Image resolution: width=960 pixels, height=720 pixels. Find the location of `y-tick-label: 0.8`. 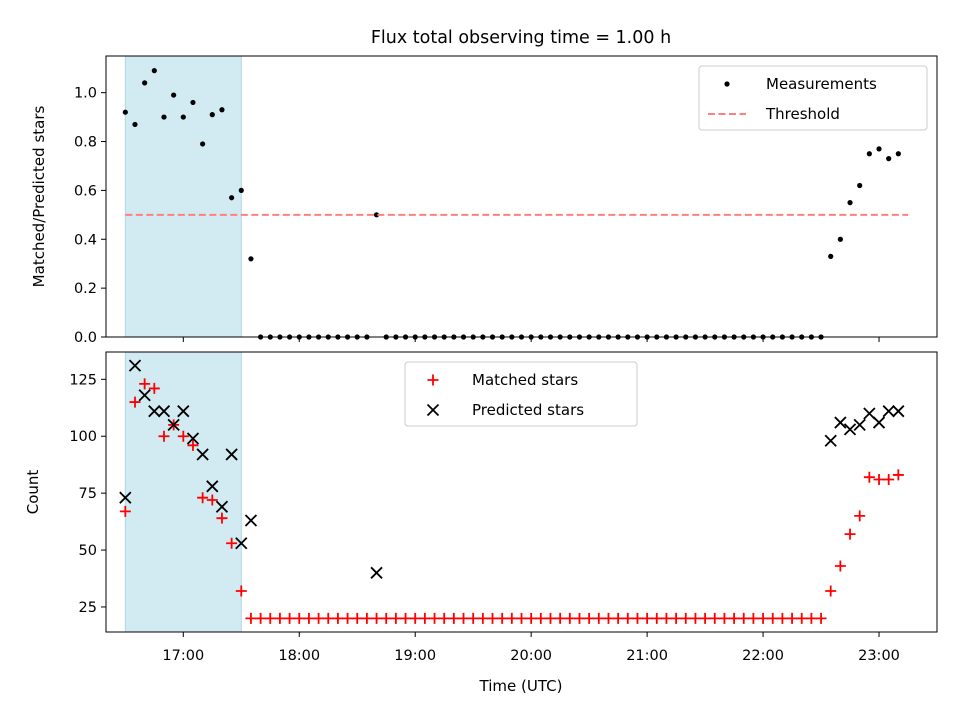

y-tick-label: 0.8 is located at coordinates (85, 143).